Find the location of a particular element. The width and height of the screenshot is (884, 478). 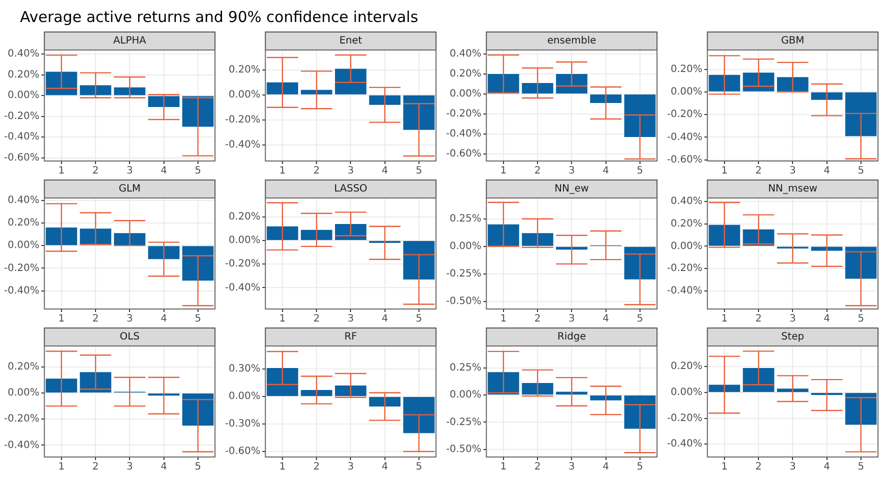

y-tick-label: 0.30% is located at coordinates (244, 369).